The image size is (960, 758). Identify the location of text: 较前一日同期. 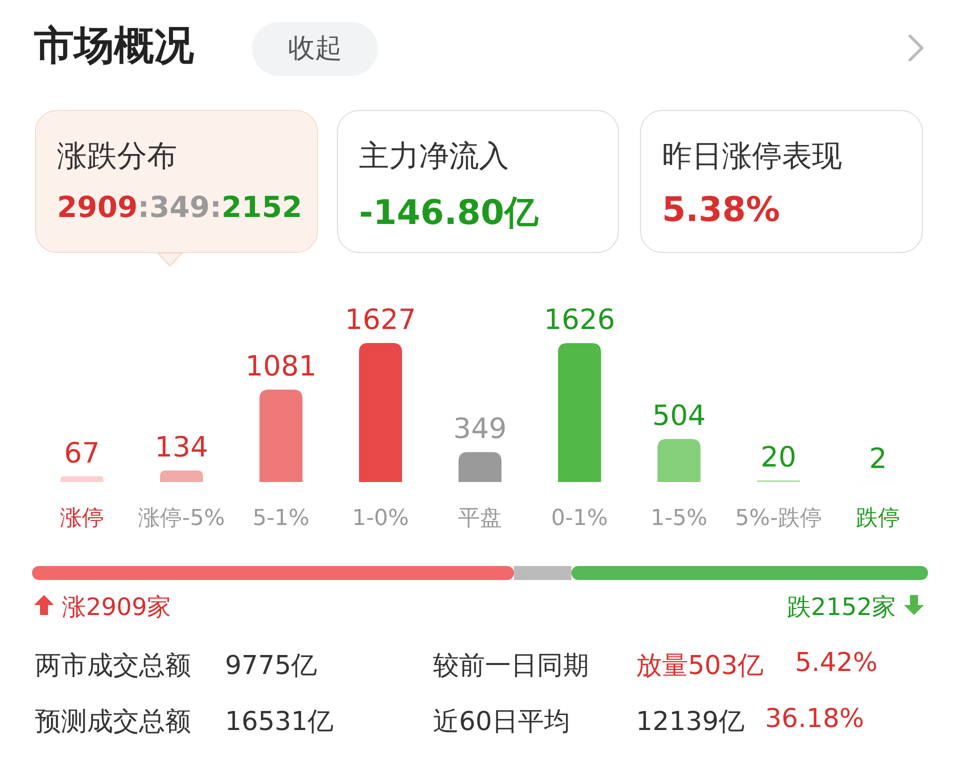
(511, 666).